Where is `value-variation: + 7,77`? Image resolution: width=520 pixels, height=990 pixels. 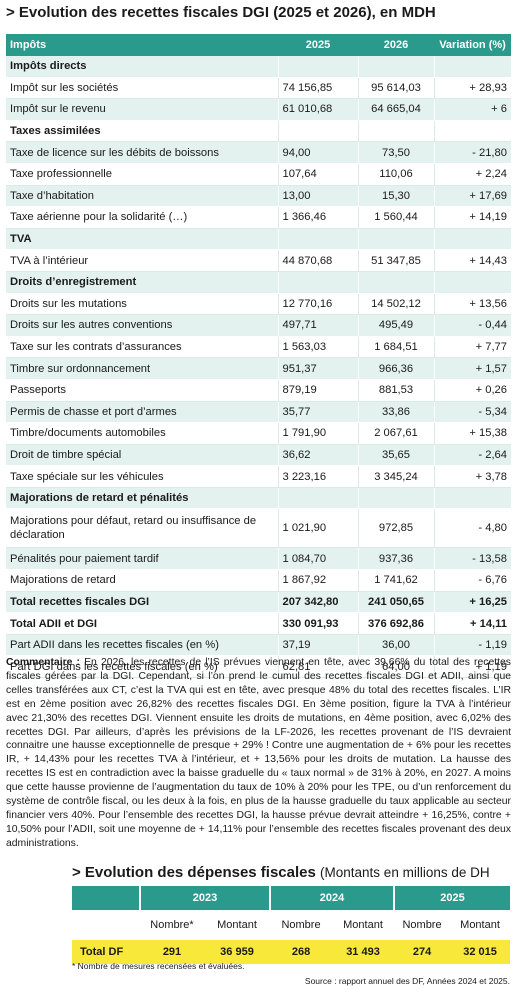 value-variation: + 7,77 is located at coordinates (472, 347).